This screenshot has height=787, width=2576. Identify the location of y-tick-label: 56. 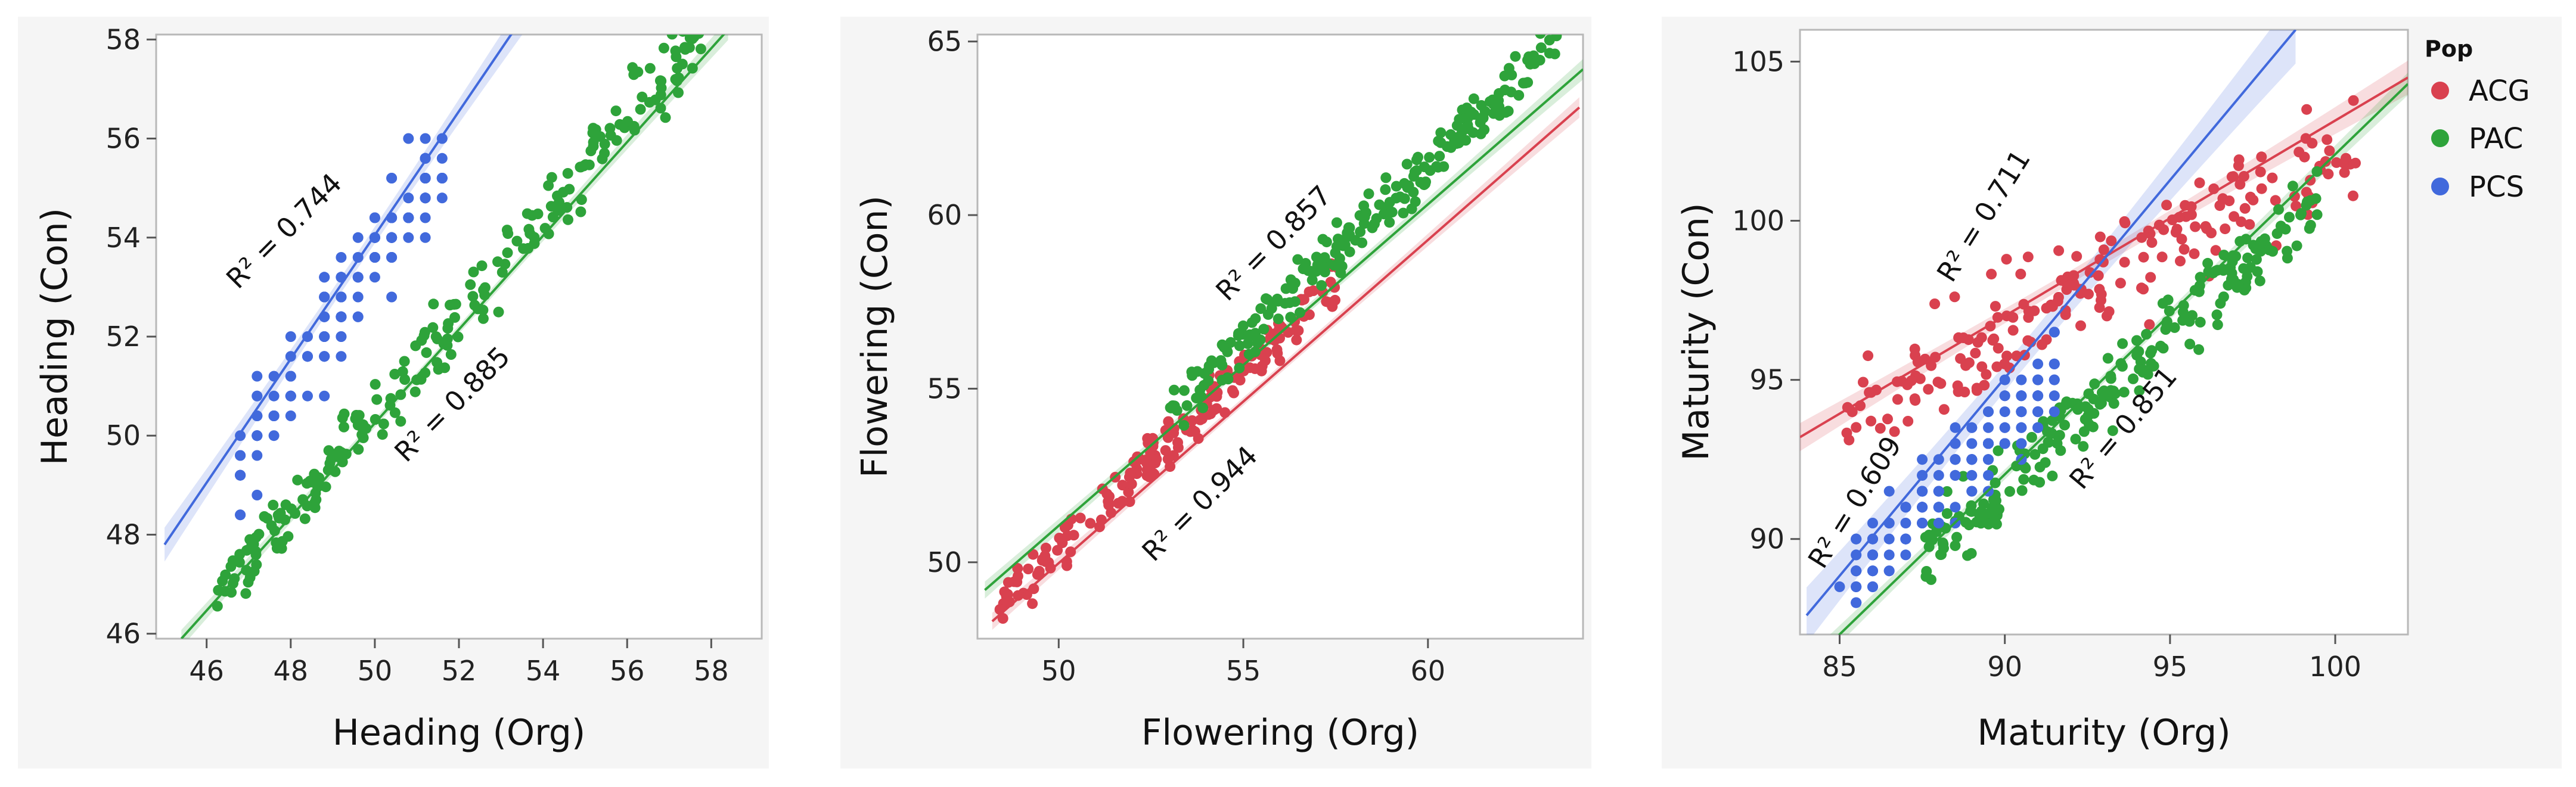
(123, 139).